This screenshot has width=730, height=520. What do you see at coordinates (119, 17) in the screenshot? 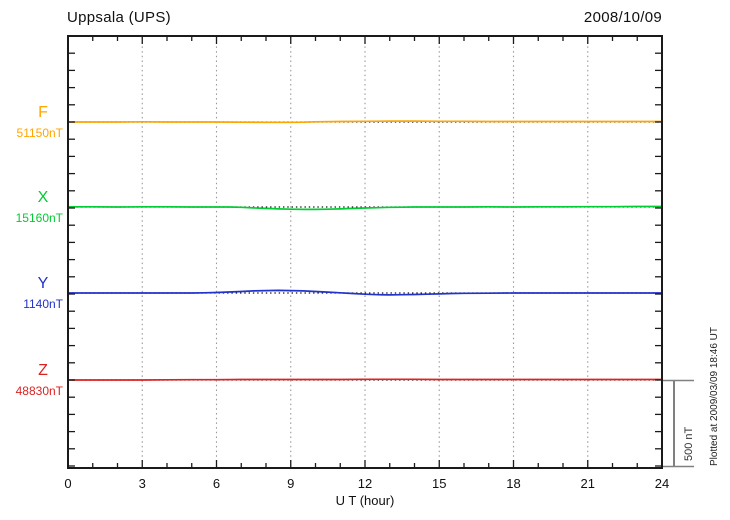
I see `station-title: Uppsala (UPS)` at bounding box center [119, 17].